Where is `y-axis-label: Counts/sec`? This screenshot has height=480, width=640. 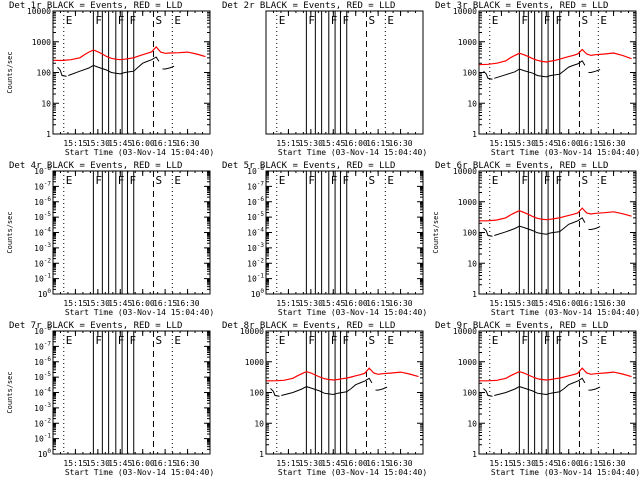 y-axis-label: Counts/sec is located at coordinates (436, 232).